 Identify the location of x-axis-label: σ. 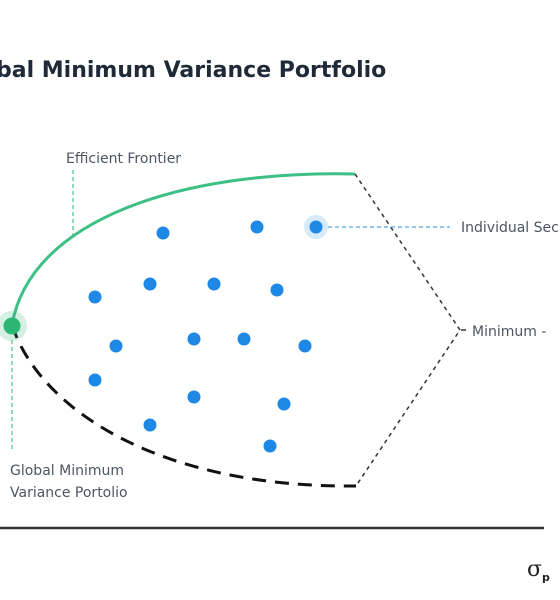
(534, 569).